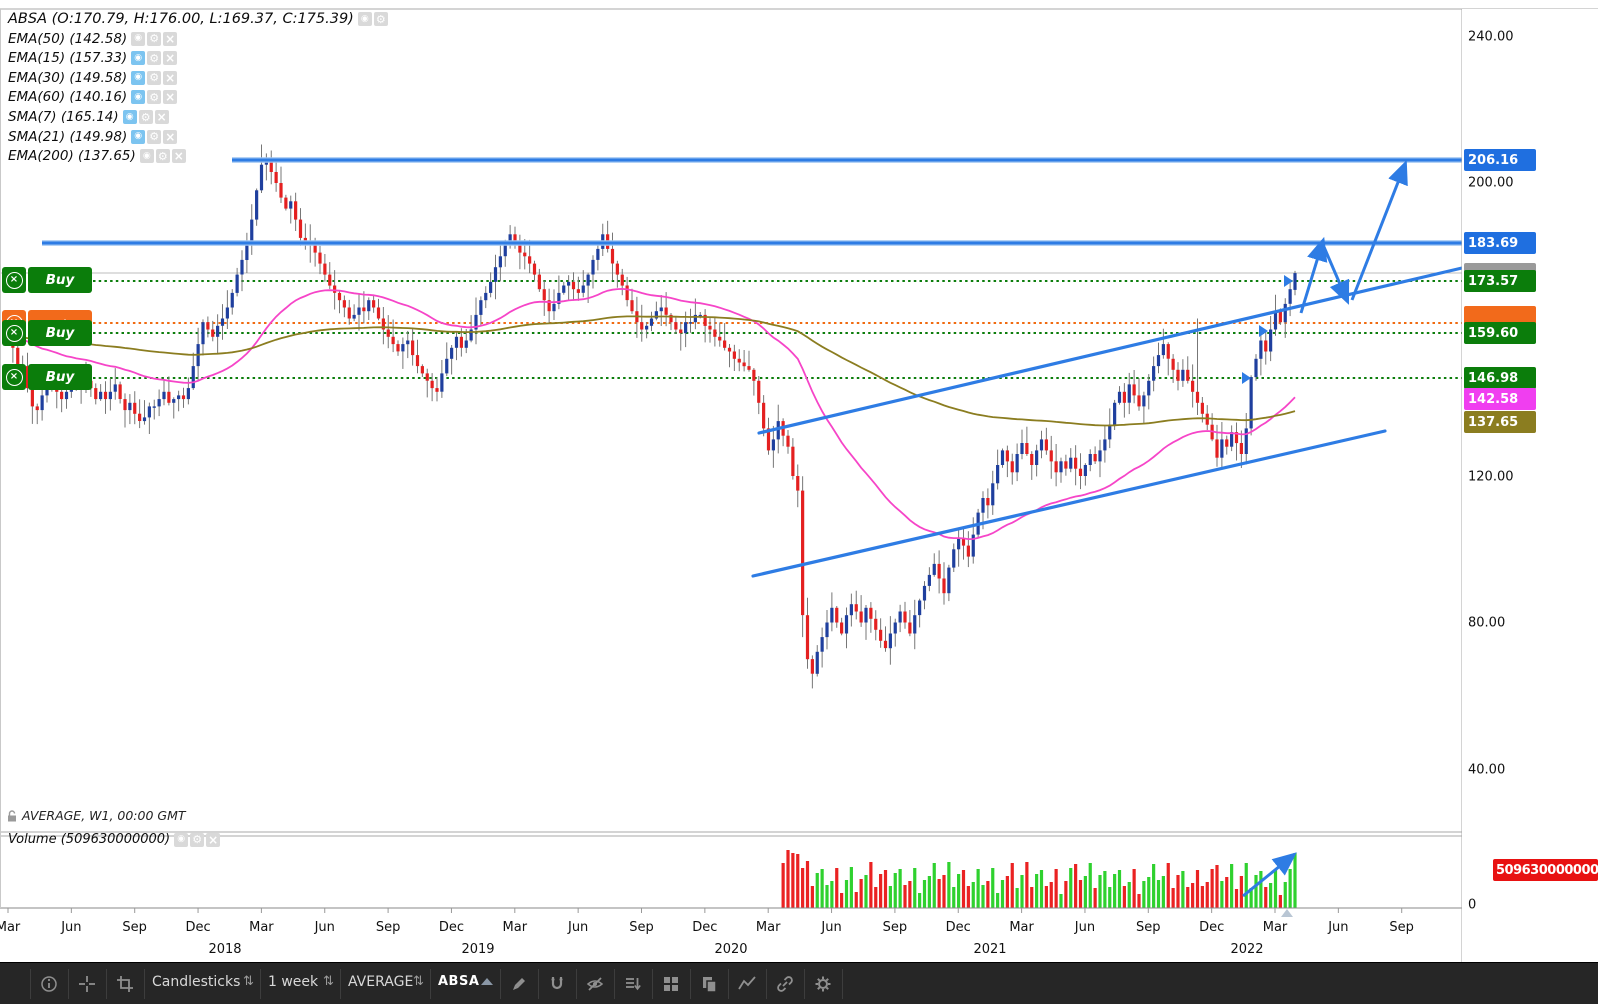  I want to click on crop-icon, so click(125, 986).